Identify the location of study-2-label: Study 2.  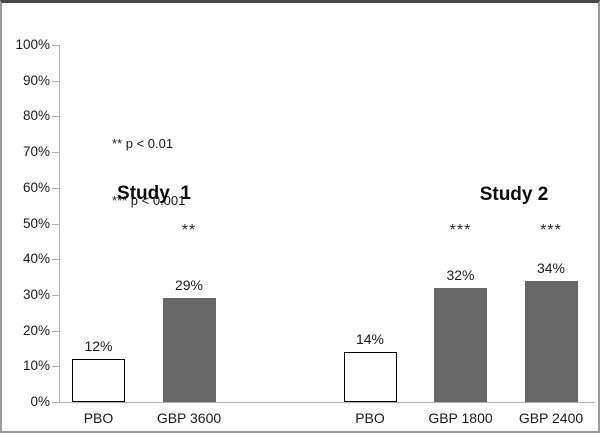
(514, 194).